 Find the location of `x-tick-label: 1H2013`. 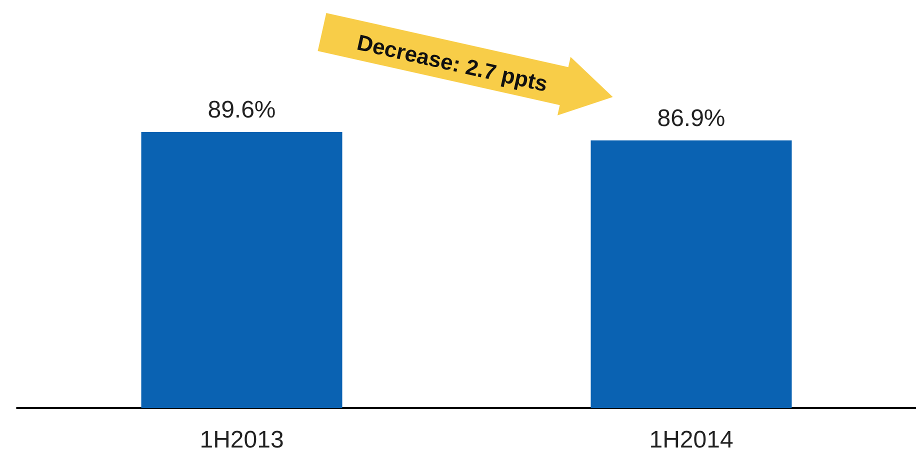

x-tick-label: 1H2013 is located at coordinates (242, 439).